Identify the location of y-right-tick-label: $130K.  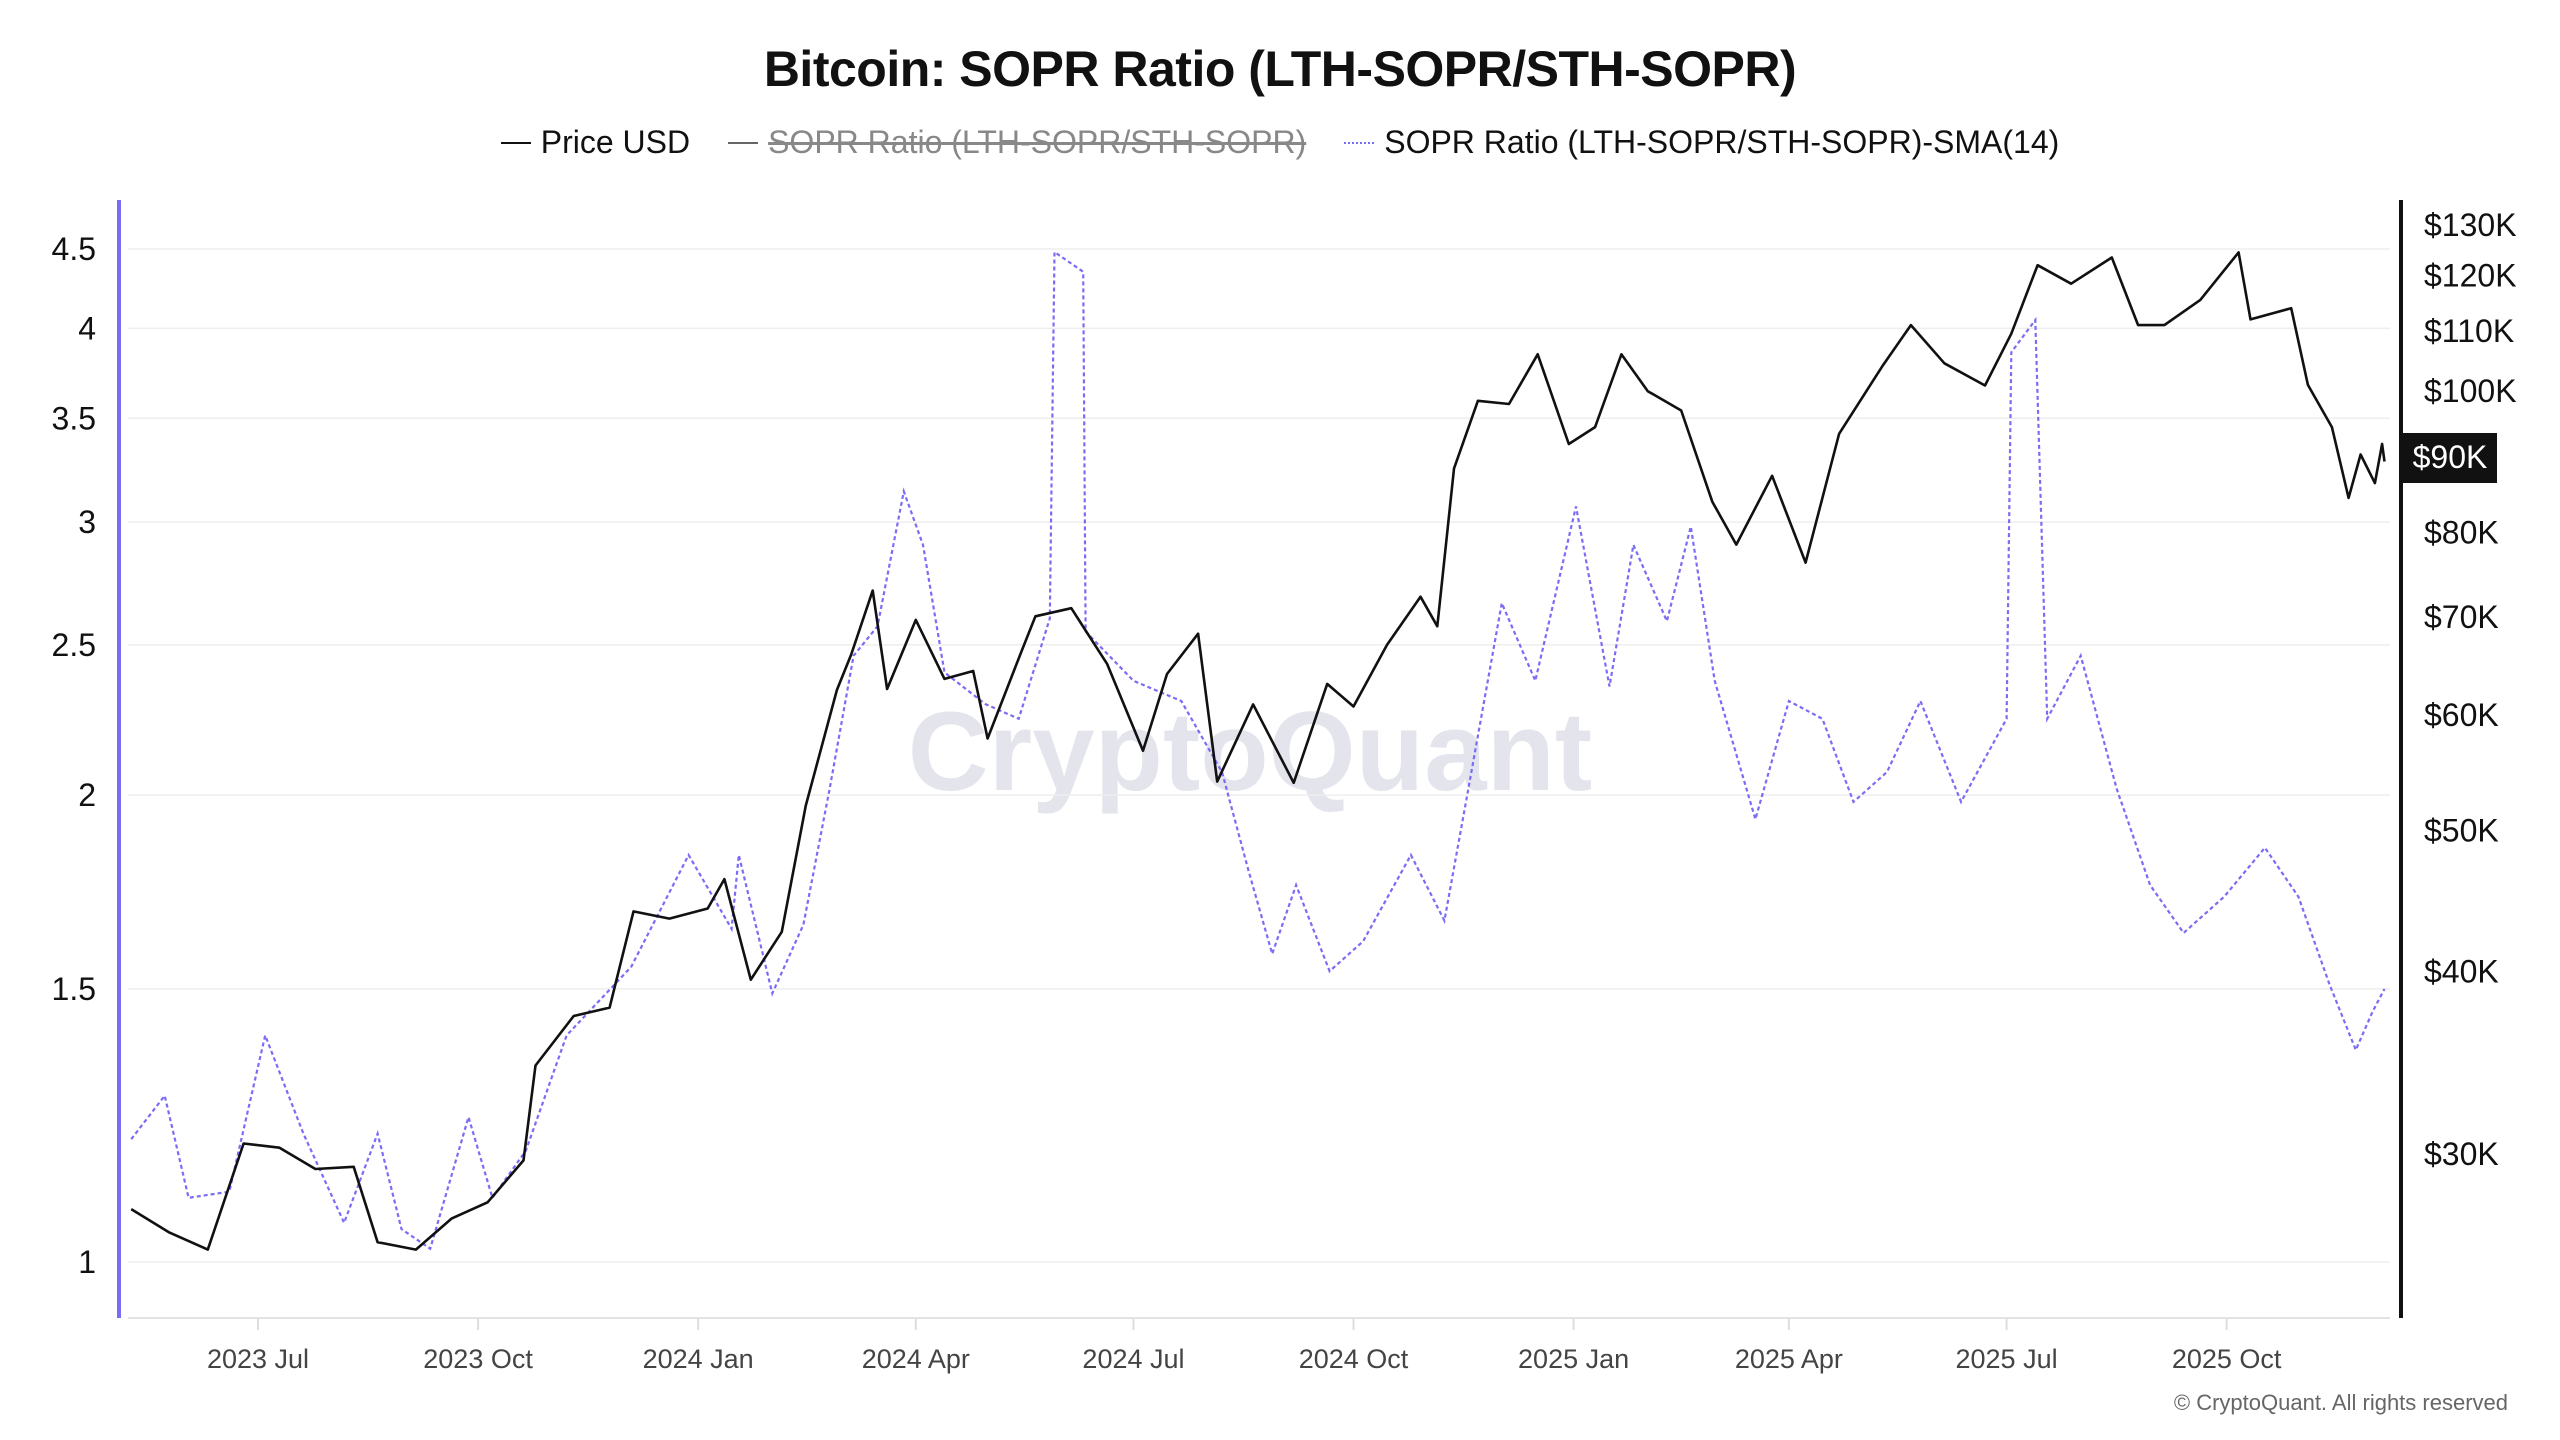
(2470, 225).